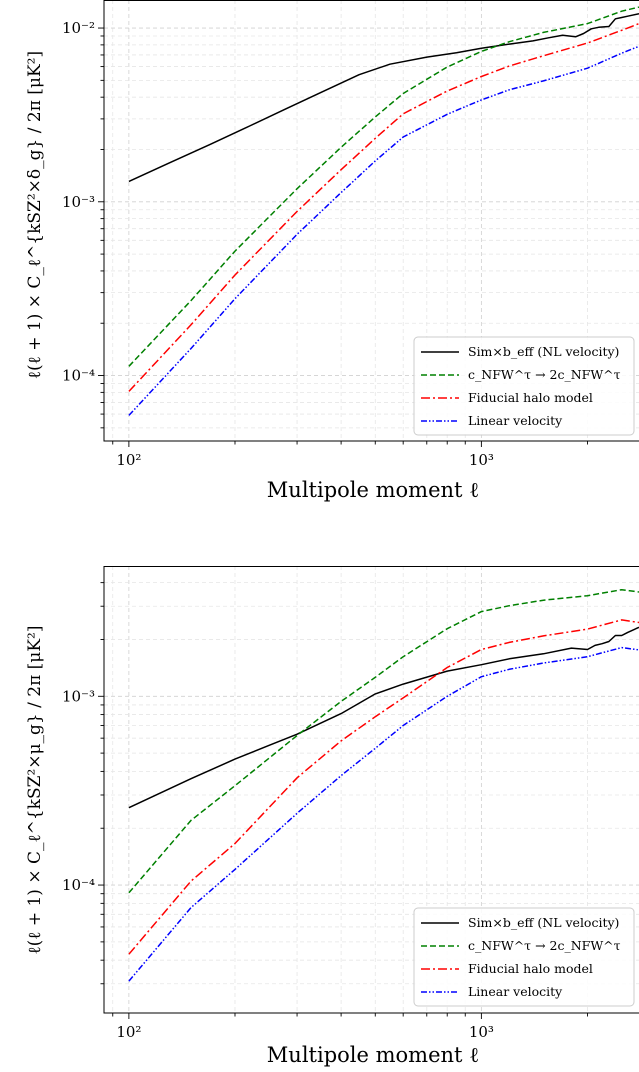 The height and width of the screenshot is (1072, 639). What do you see at coordinates (373, 490) in the screenshot?
I see `top-x-axis-label: Multipole moment ℓ` at bounding box center [373, 490].